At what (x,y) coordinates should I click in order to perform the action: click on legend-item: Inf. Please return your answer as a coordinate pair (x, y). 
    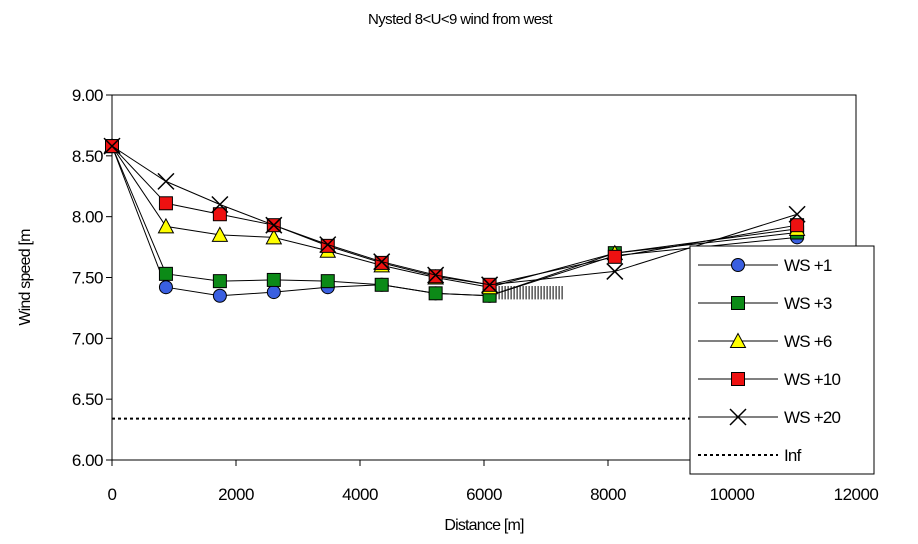
    Looking at the image, I should click on (750, 455).